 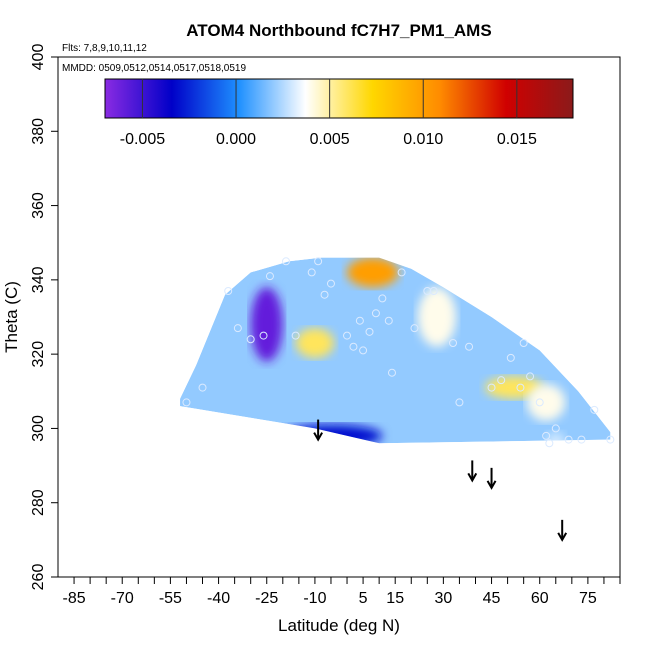 What do you see at coordinates (38, 205) in the screenshot?
I see `y-tick-label: 360` at bounding box center [38, 205].